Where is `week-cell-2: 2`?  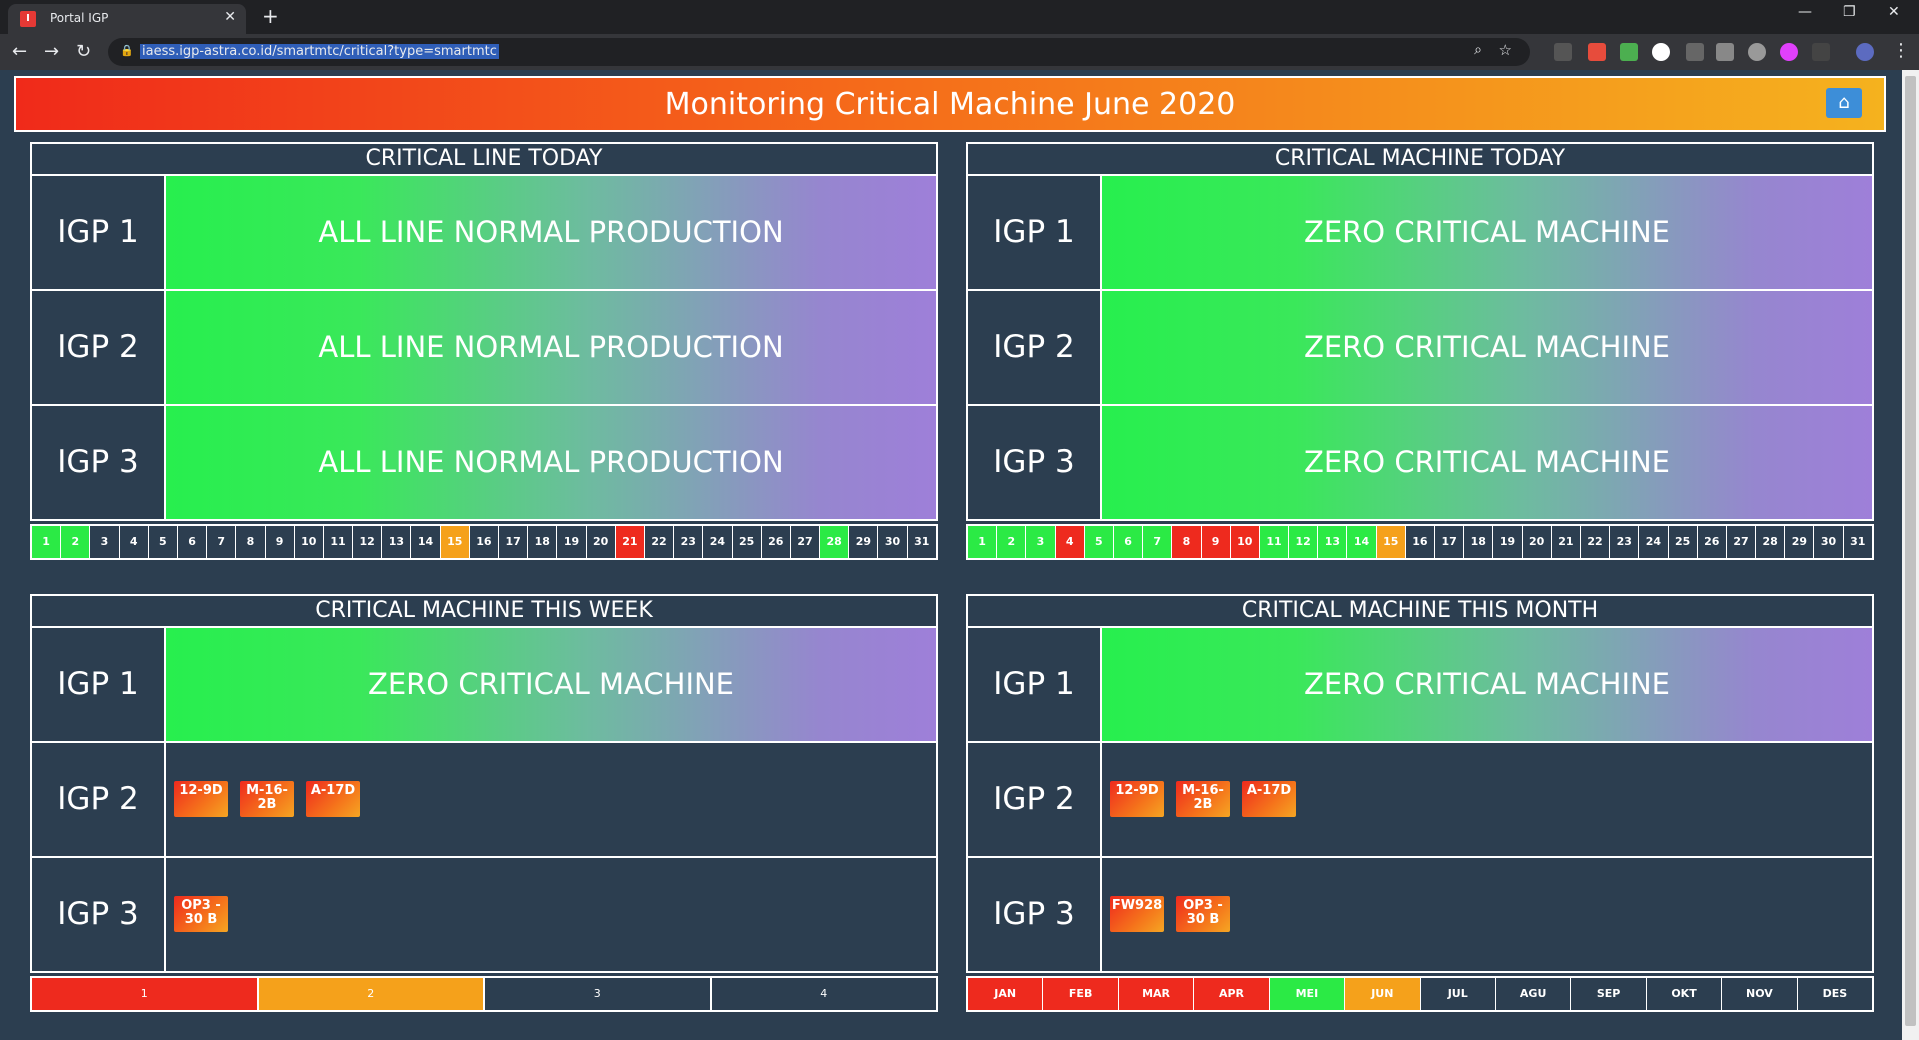 week-cell-2: 2 is located at coordinates (371, 994).